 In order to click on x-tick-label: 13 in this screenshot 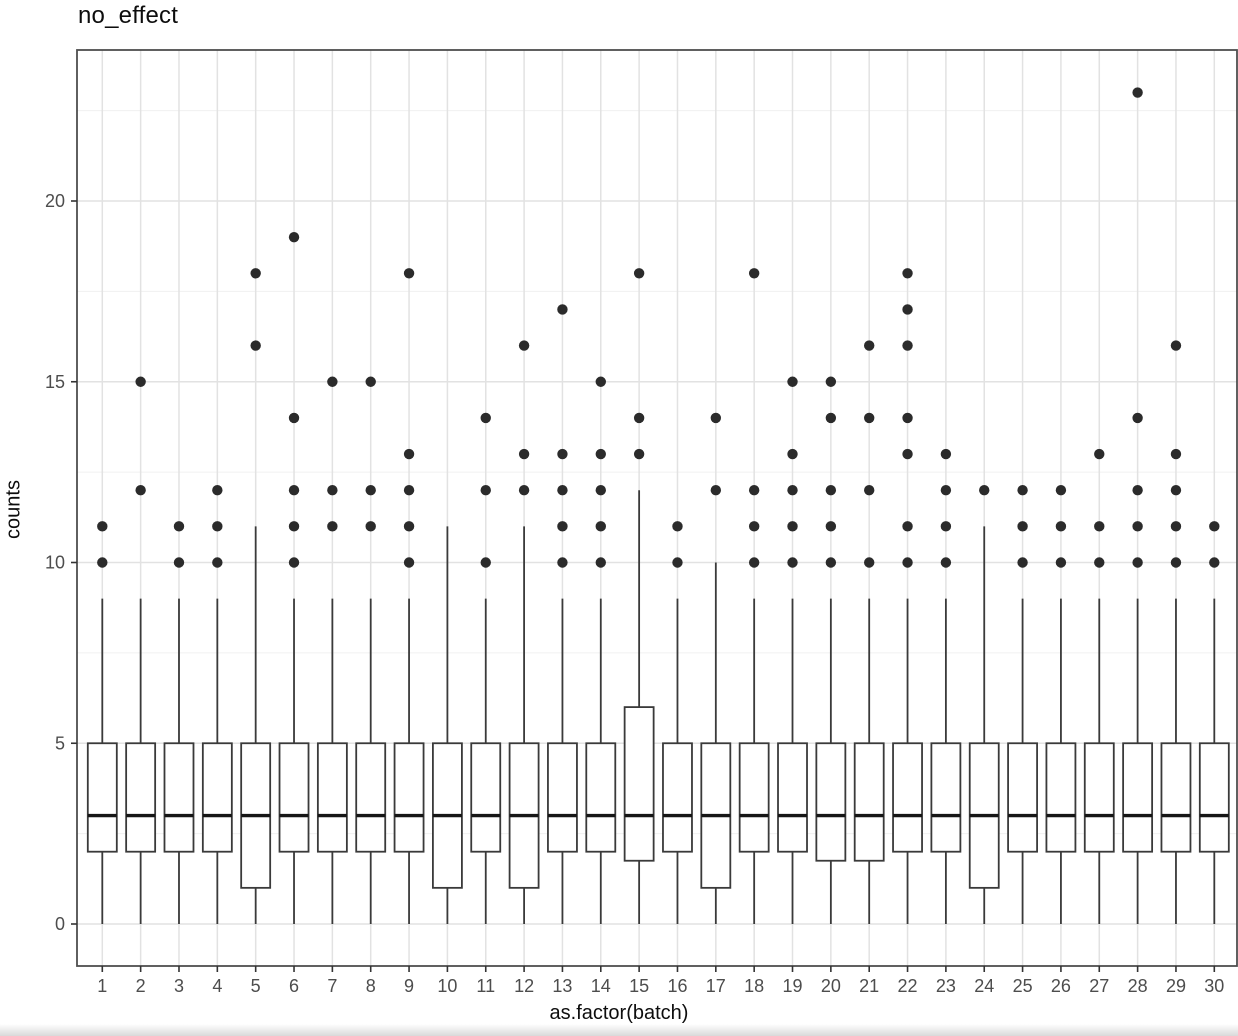, I will do `click(562, 986)`.